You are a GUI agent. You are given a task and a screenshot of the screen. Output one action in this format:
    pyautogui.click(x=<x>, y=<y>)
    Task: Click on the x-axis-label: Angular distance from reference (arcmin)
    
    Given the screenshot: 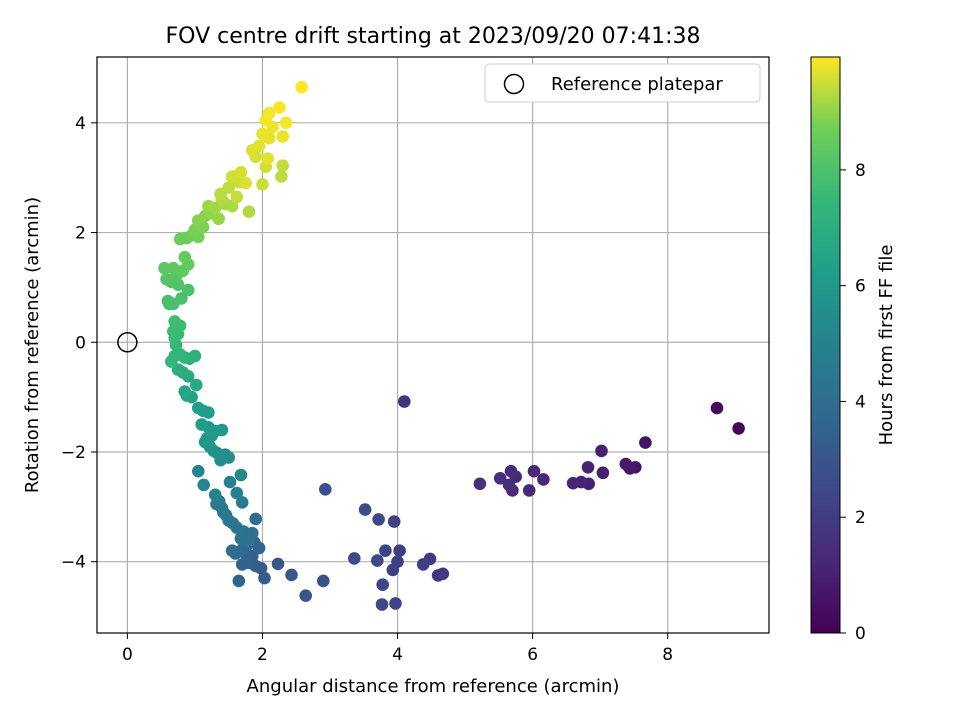 What is the action you would take?
    pyautogui.click(x=433, y=686)
    